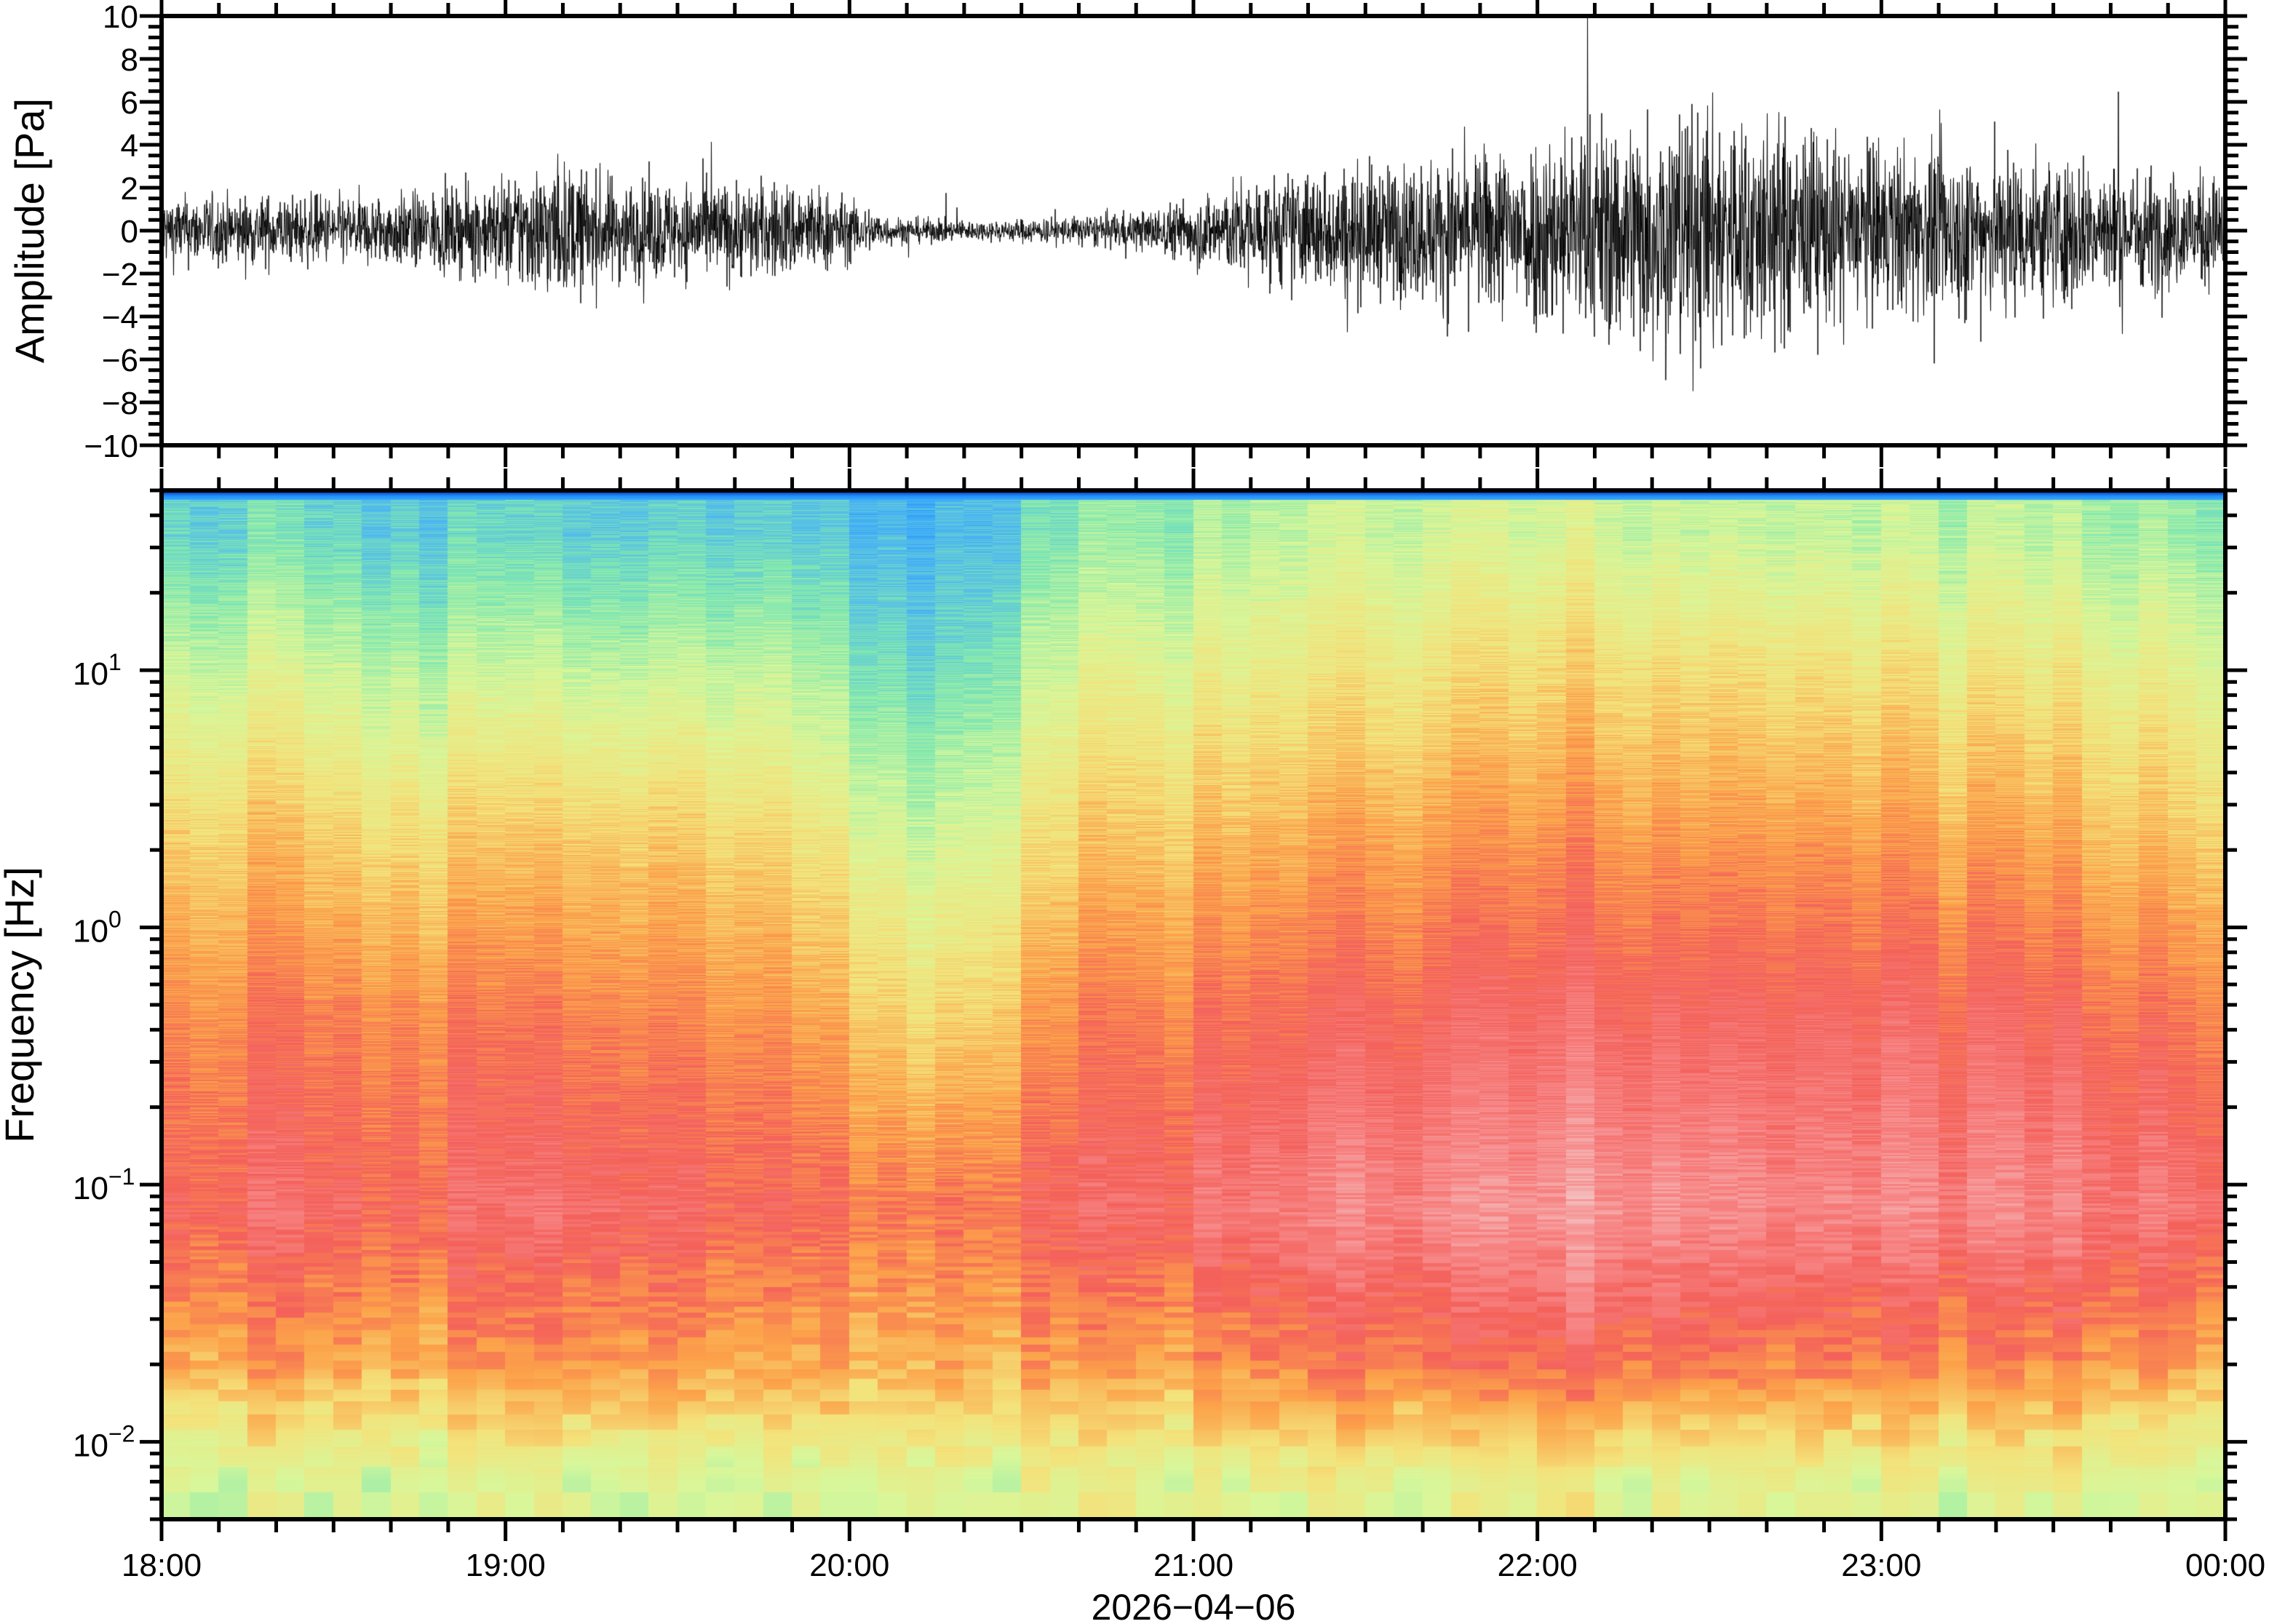 The image size is (2269, 1624). What do you see at coordinates (130, 189) in the screenshot?
I see `amplitude-tick-label: 2` at bounding box center [130, 189].